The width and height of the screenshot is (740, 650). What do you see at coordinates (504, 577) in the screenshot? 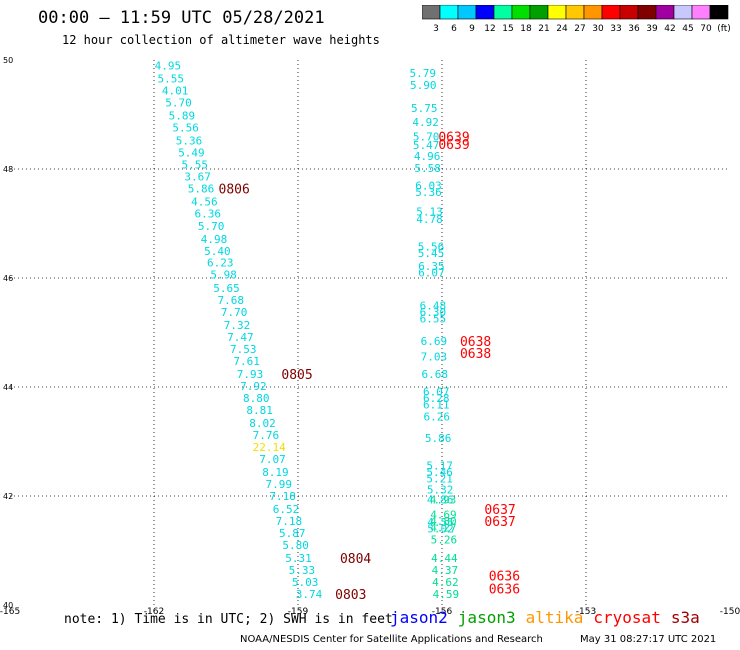
I see `pass-time-label: 0636` at bounding box center [504, 577].